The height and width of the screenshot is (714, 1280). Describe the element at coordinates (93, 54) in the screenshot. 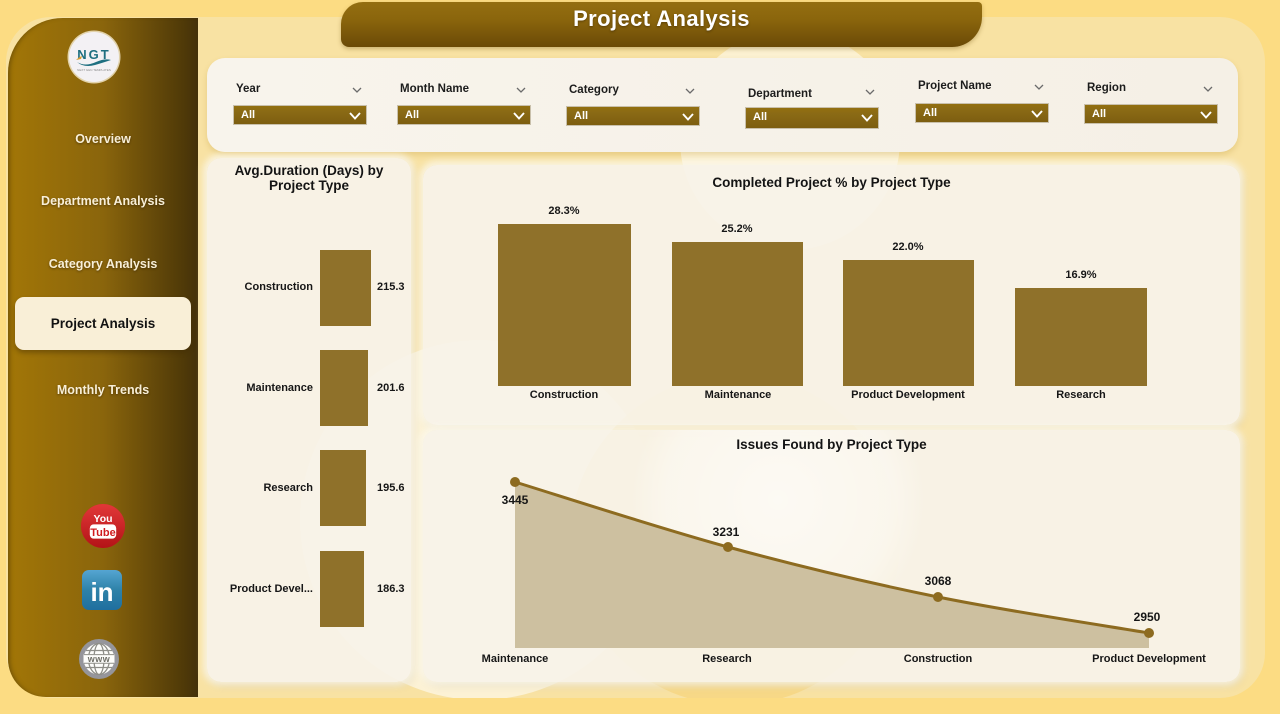

I see `svg-text: NGT` at that location.